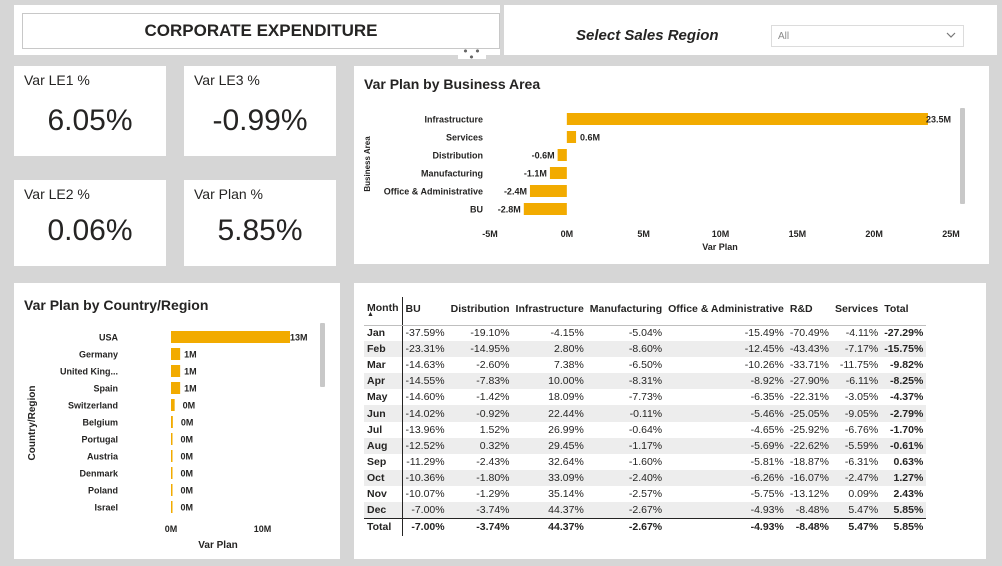 This screenshot has height=566, width=1002. Describe the element at coordinates (767, 461) in the screenshot. I see `table-cell: -5.81%` at that location.